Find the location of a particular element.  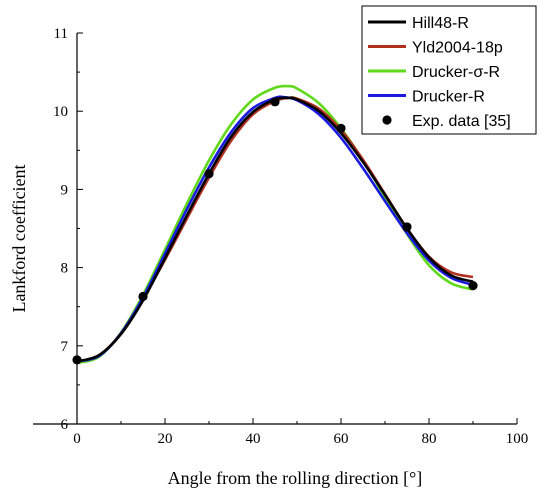

y-tick-label: 7 is located at coordinates (65, 347).